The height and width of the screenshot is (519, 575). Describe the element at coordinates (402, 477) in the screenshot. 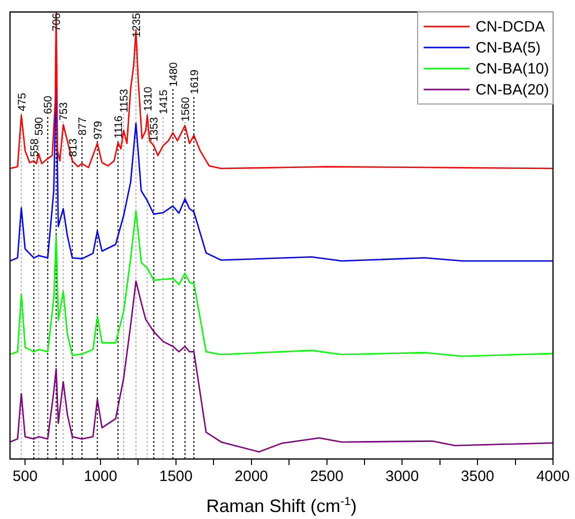

I see `x-tick-label: 3000` at that location.